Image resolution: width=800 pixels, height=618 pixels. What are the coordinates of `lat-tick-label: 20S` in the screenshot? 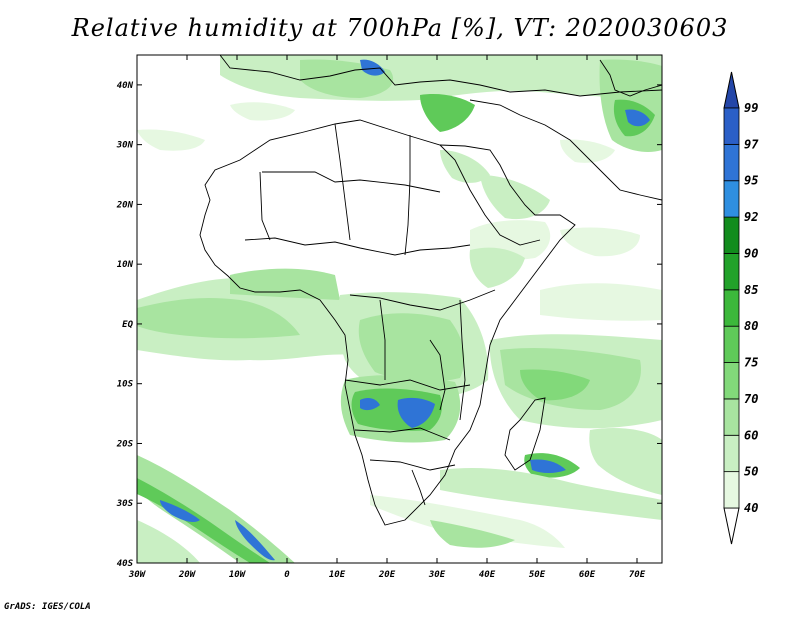 It's located at (125, 444).